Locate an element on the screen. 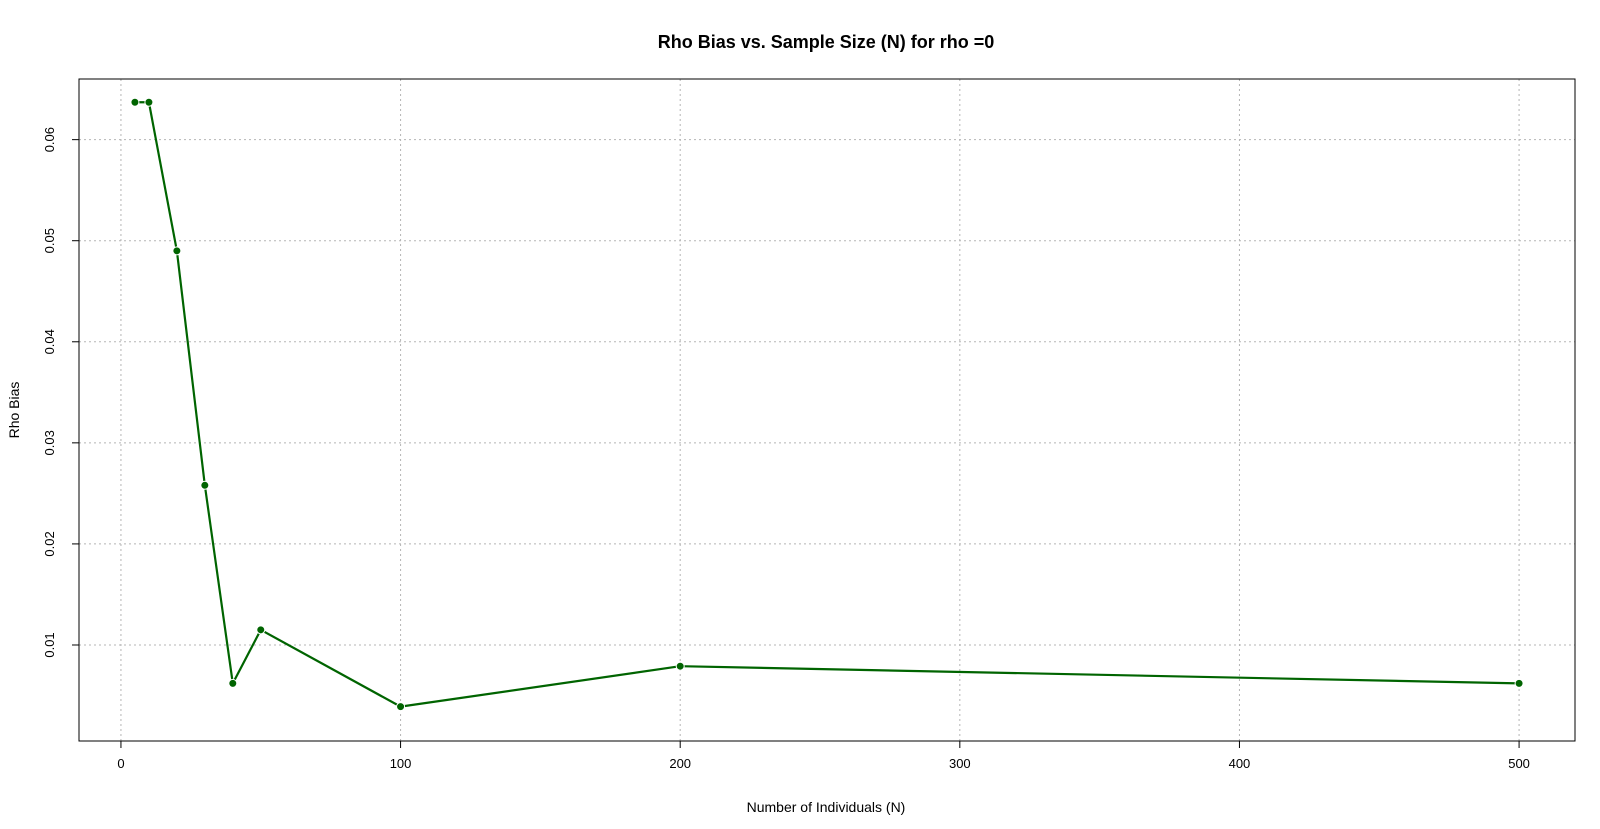 Image resolution: width=1600 pixels, height=829 pixels. y-axis-label: Rho Bias is located at coordinates (14, 410).